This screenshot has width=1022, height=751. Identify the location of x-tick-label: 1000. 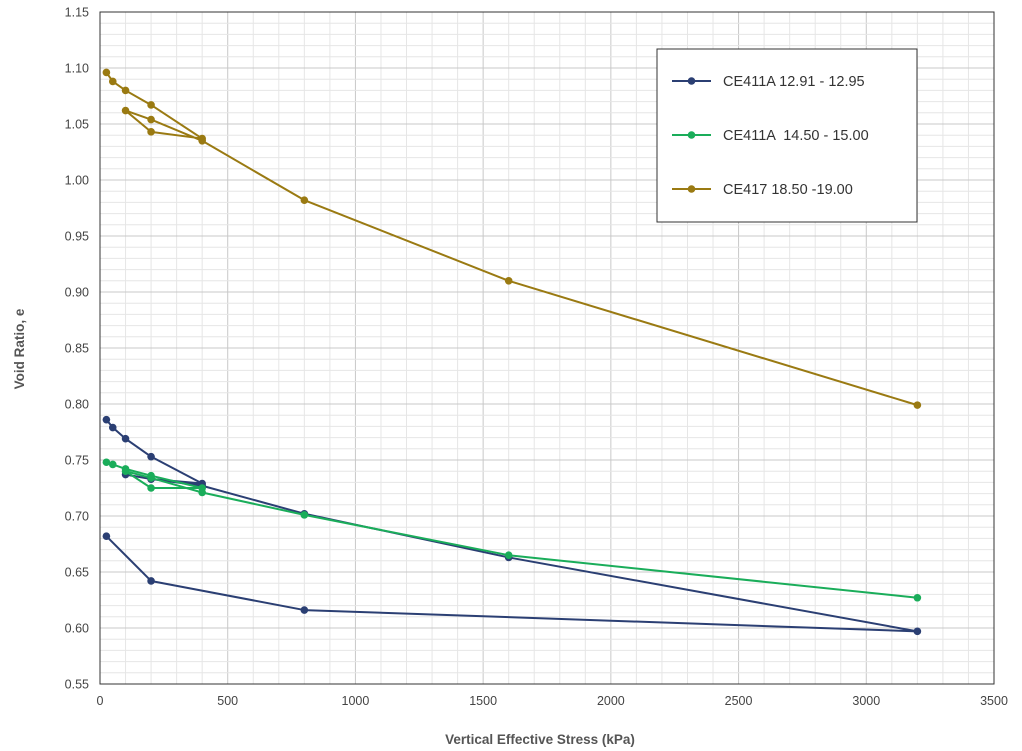
(356, 701).